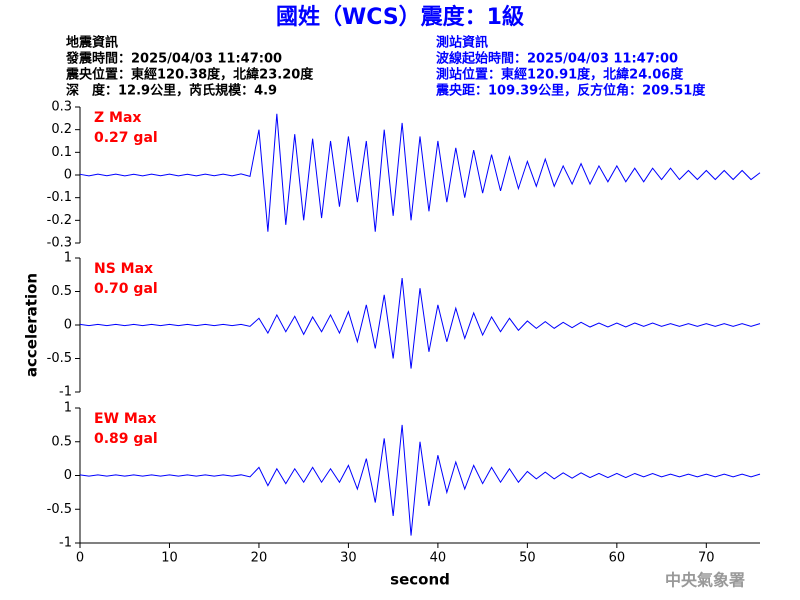 Image resolution: width=800 pixels, height=600 pixels. Describe the element at coordinates (420, 323) in the screenshot. I see `waveform` at that location.